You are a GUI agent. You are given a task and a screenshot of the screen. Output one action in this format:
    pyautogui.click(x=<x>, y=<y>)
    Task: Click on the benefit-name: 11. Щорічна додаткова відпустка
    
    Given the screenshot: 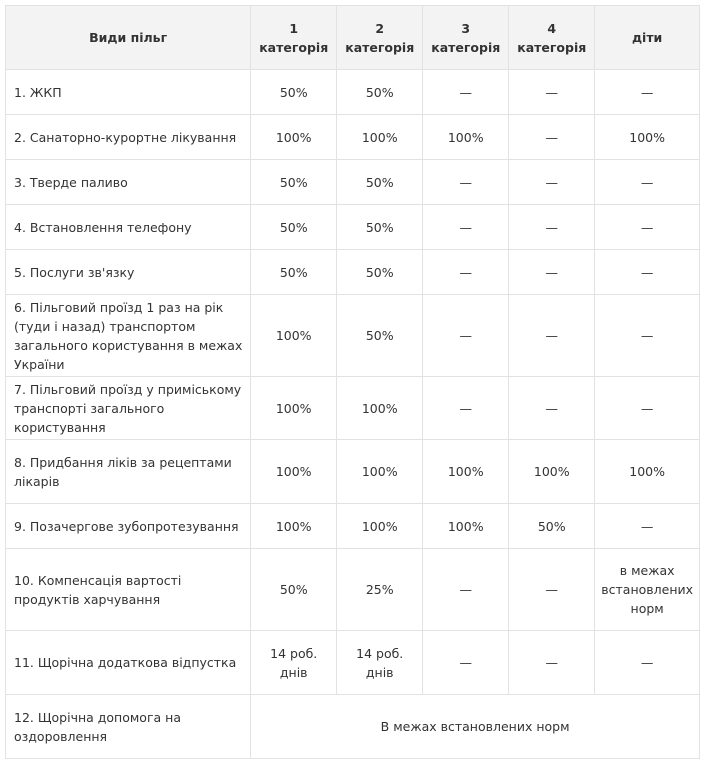 What is the action you would take?
    pyautogui.click(x=128, y=662)
    